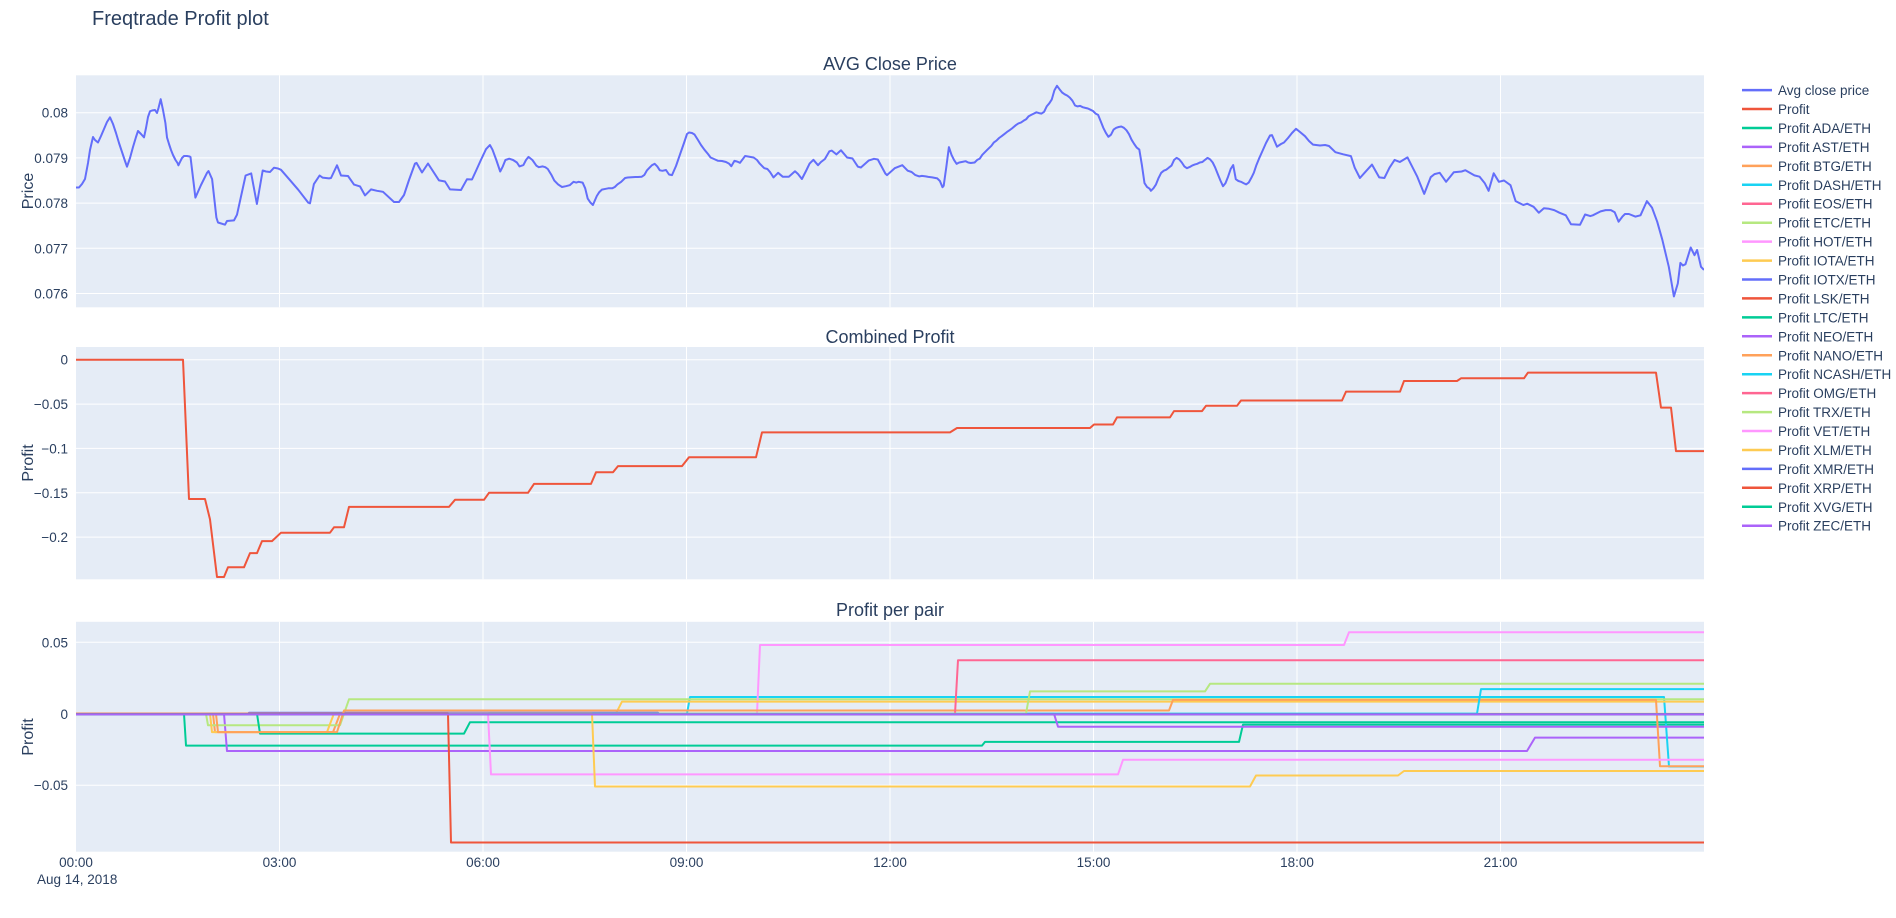 The width and height of the screenshot is (1896, 918). I want to click on svg-text: Profit HOT/ETH, so click(1825, 242).